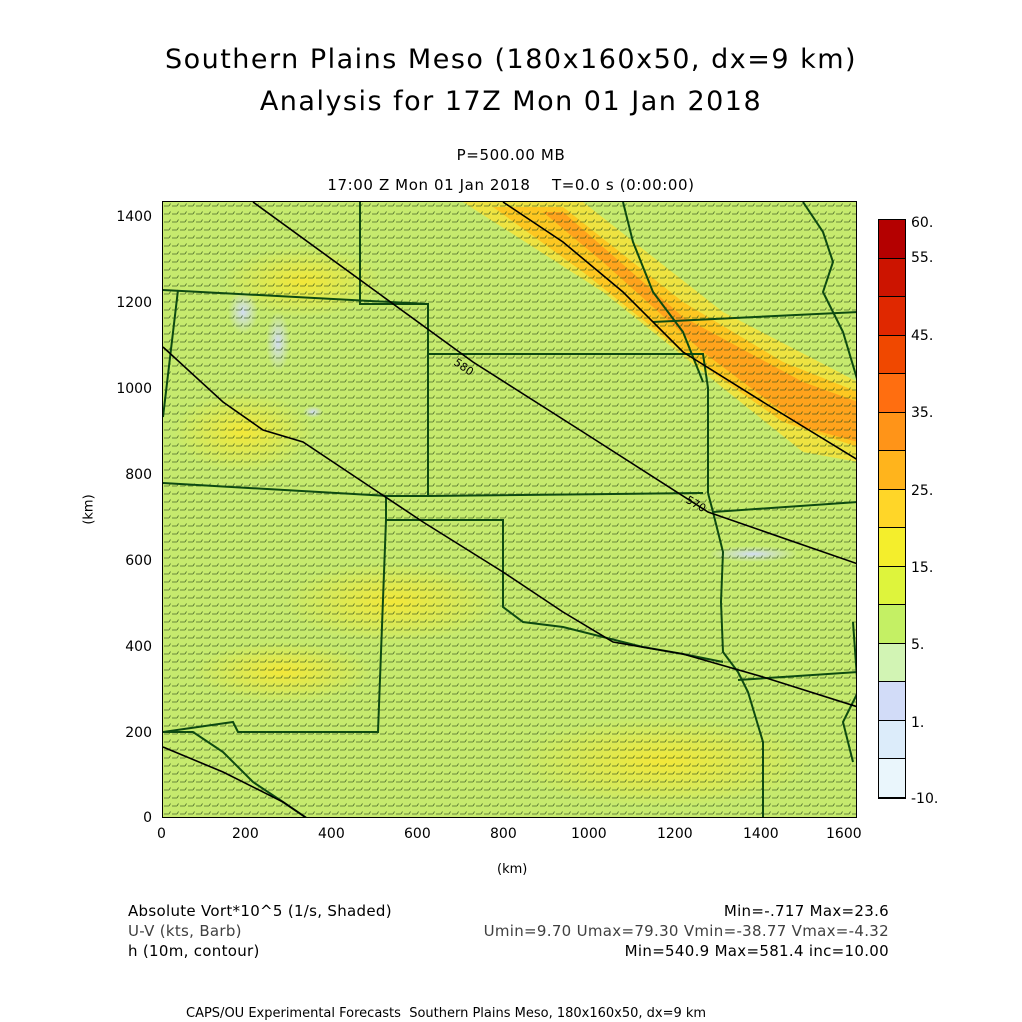 This screenshot has height=1022, width=1022. Describe the element at coordinates (138, 561) in the screenshot. I see `y-tick-600: 600` at that location.